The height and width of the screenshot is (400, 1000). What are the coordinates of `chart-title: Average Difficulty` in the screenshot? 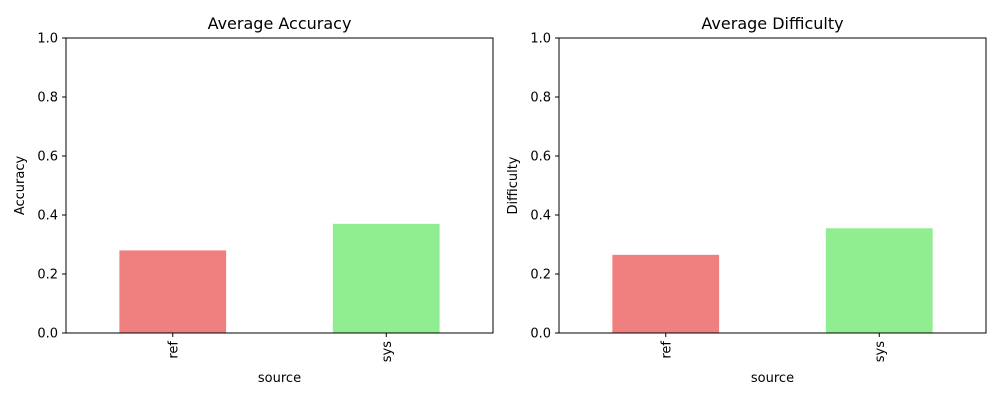 It's located at (772, 23).